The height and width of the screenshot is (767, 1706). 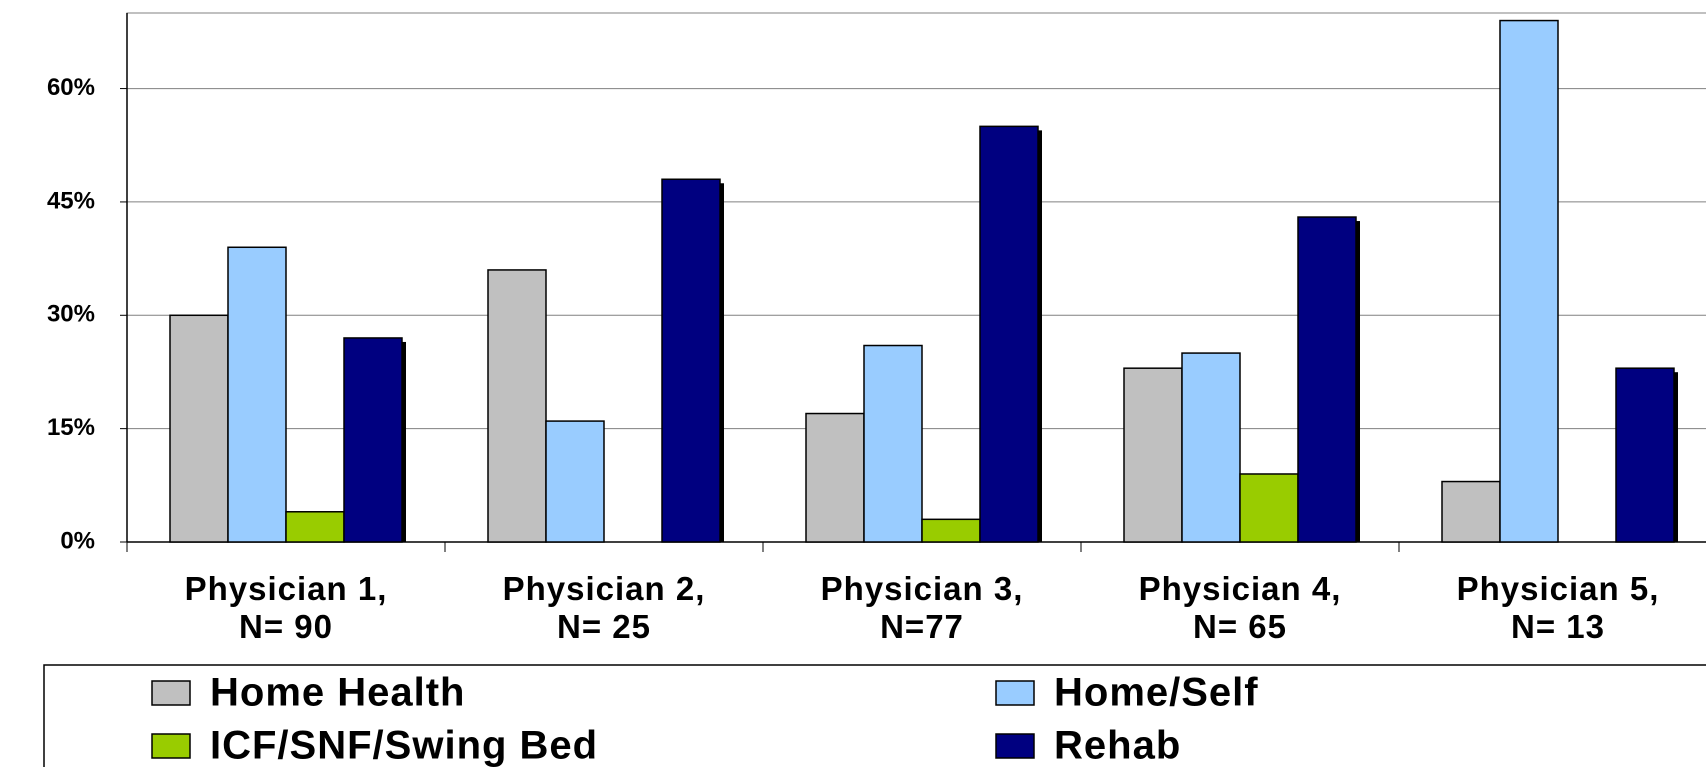 I want to click on legend-label: ICF/SNF/Swing Bed, so click(x=404, y=745).